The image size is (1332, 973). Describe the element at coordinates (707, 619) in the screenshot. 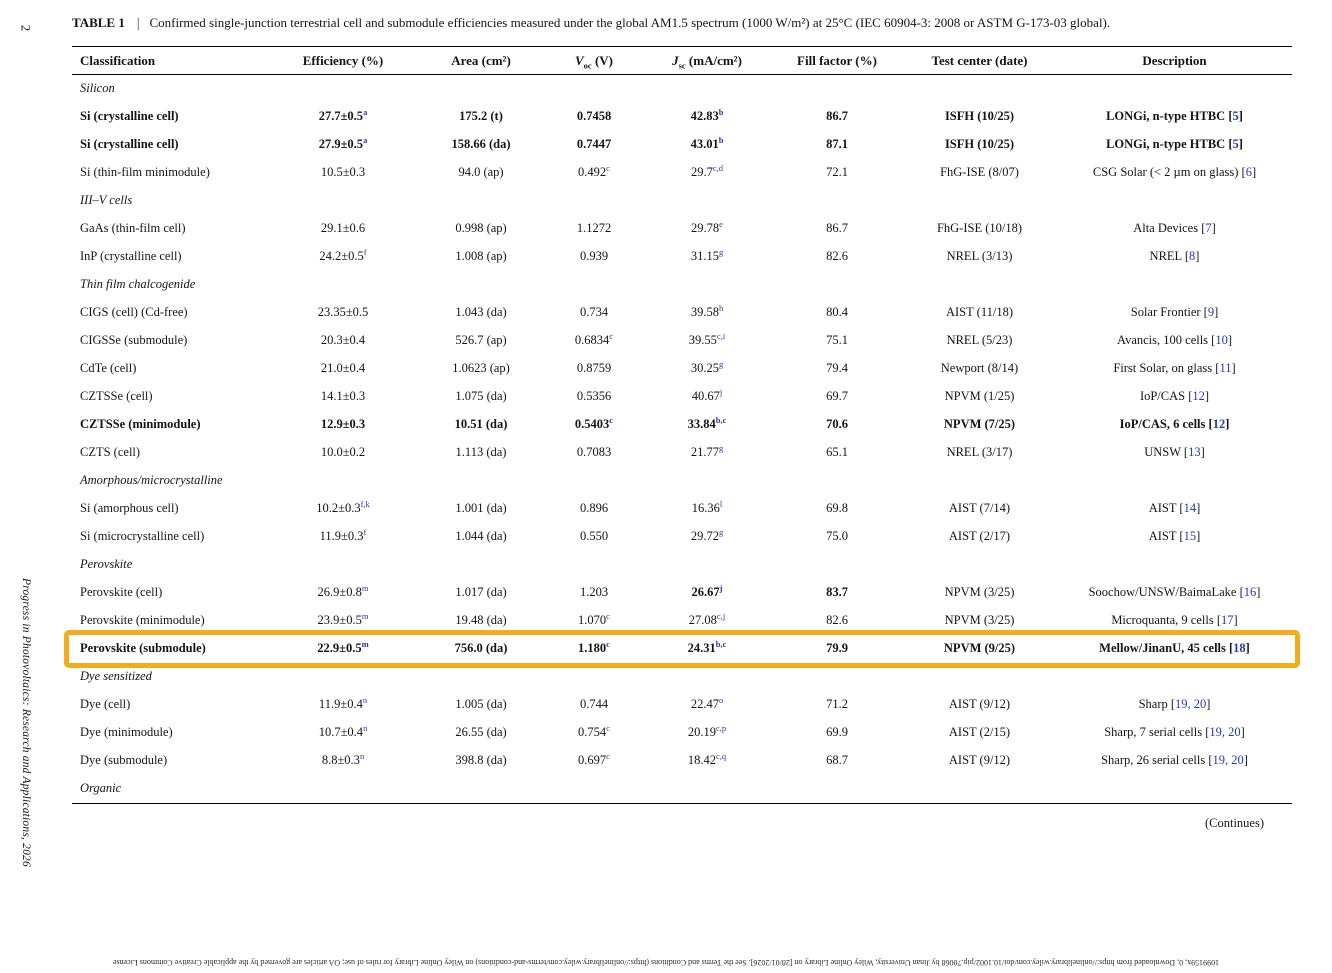

I see `table-cell: 27.08c,j` at that location.